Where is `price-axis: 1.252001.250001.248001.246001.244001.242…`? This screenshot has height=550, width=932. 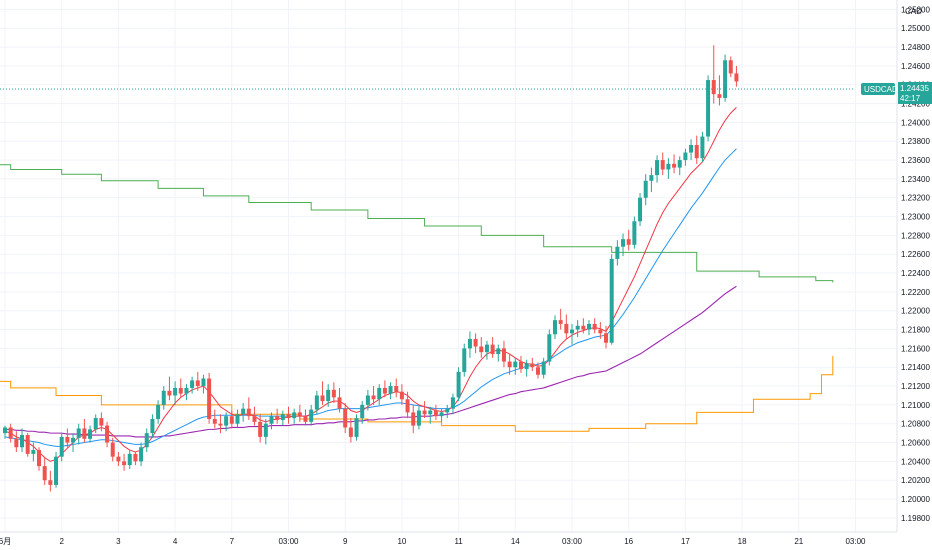
price-axis: 1.252001.250001.248001.246001.244001.242… is located at coordinates (915, 263).